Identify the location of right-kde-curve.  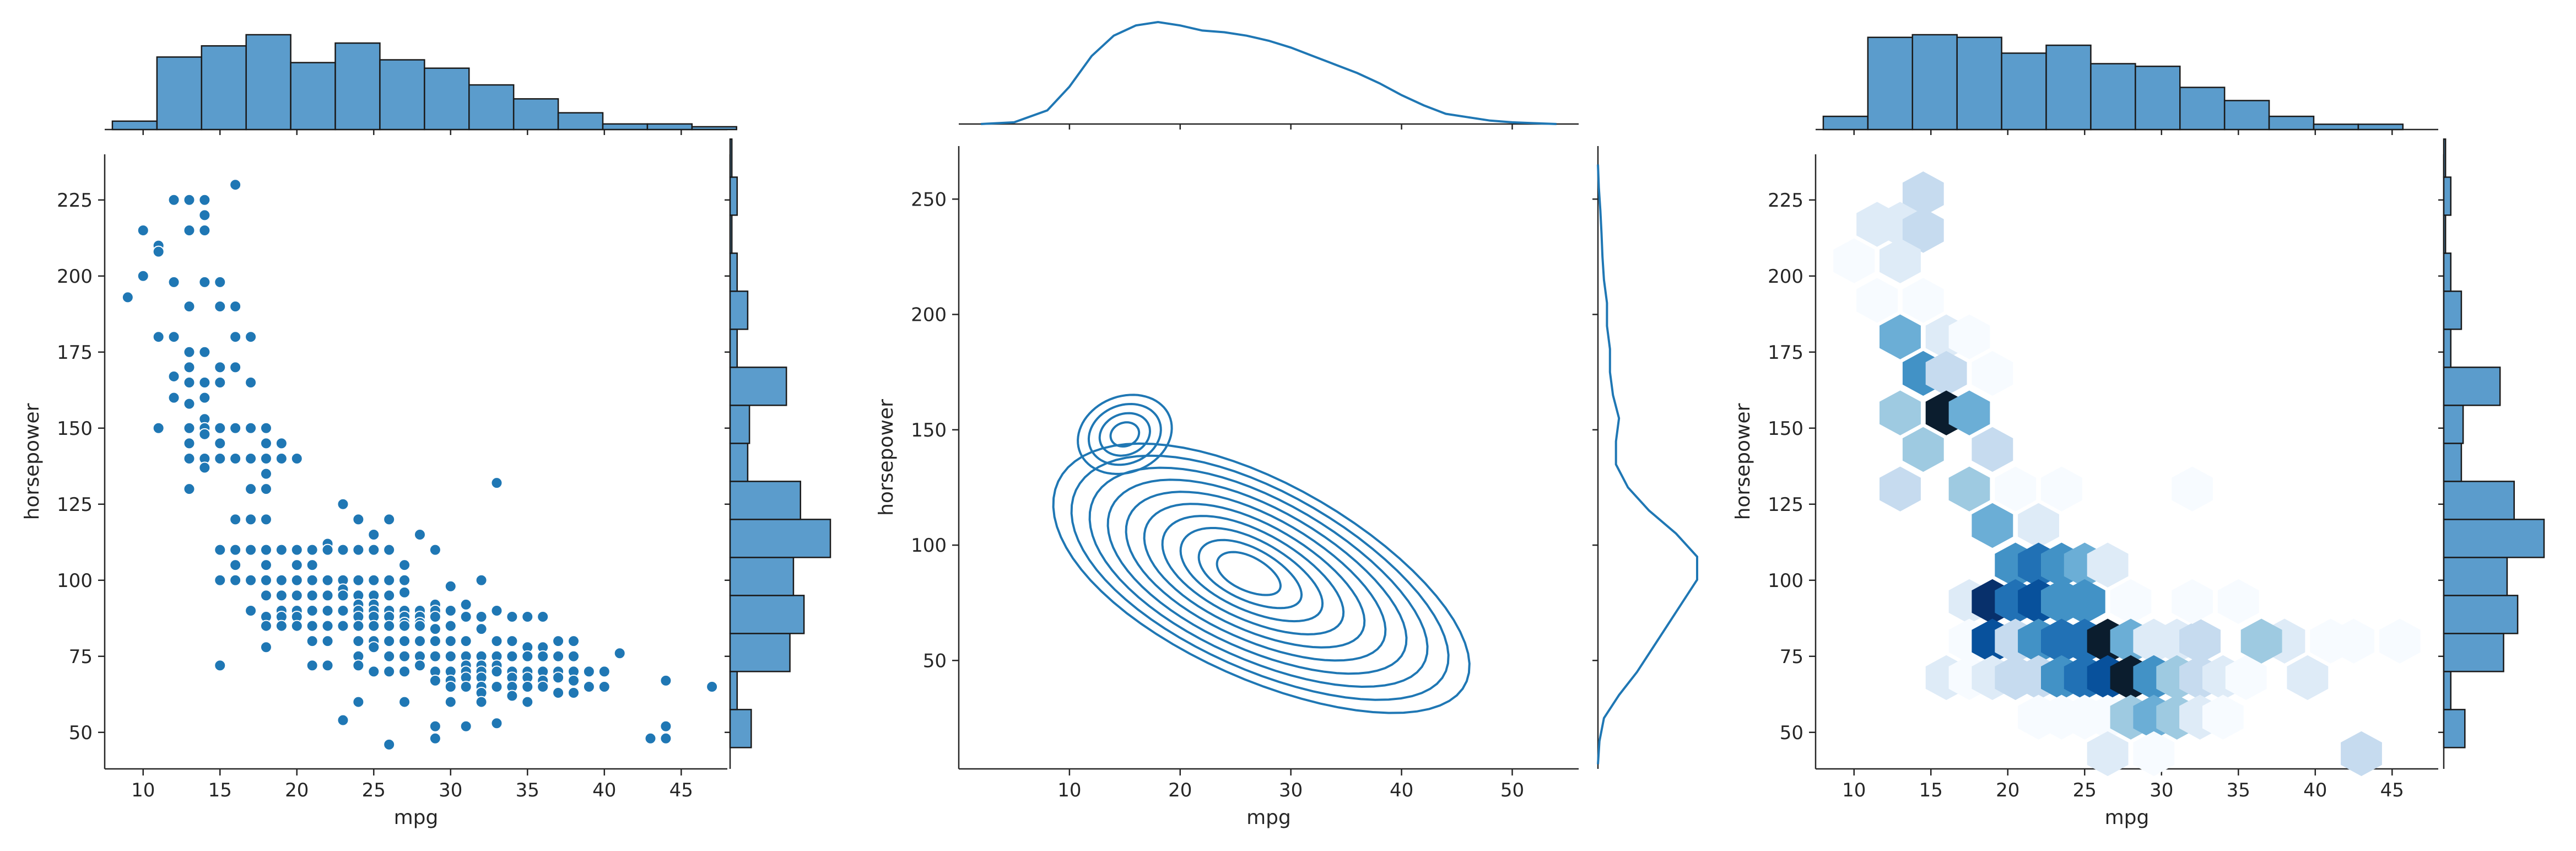
(1647, 464).